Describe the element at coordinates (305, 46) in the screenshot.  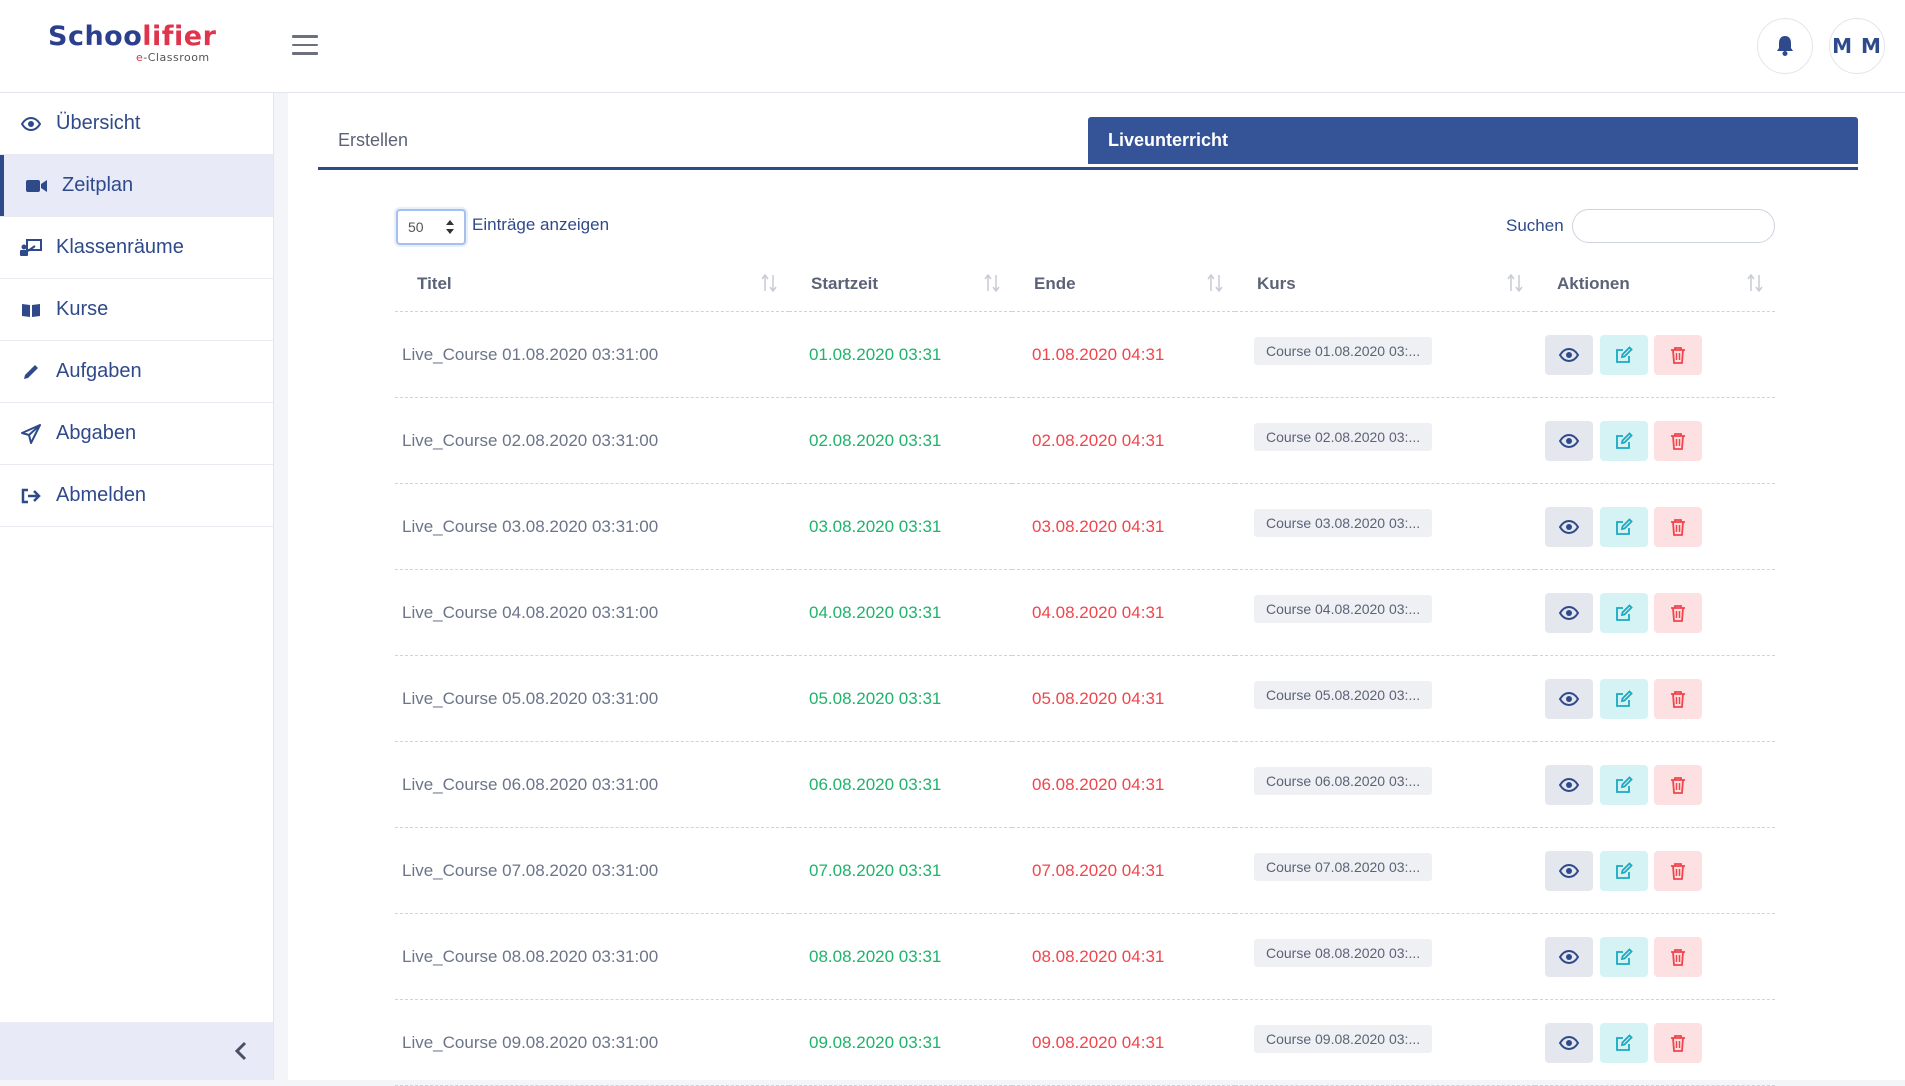
I see `menu-toggle-icon` at that location.